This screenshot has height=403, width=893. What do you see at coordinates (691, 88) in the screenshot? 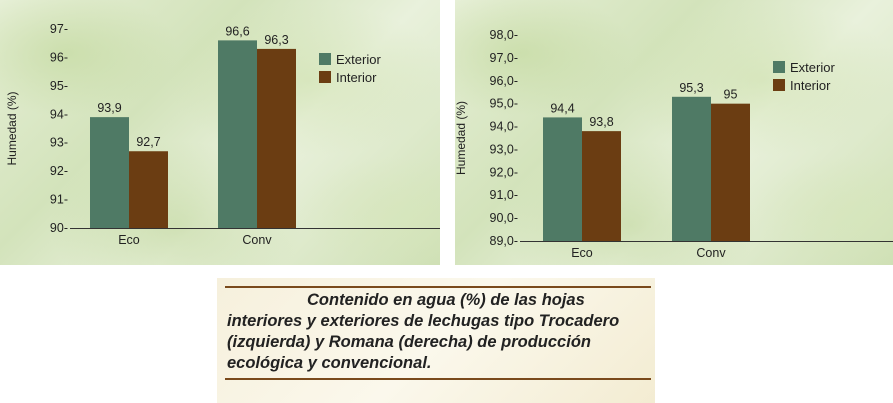
I see `data-label: 95,3` at bounding box center [691, 88].